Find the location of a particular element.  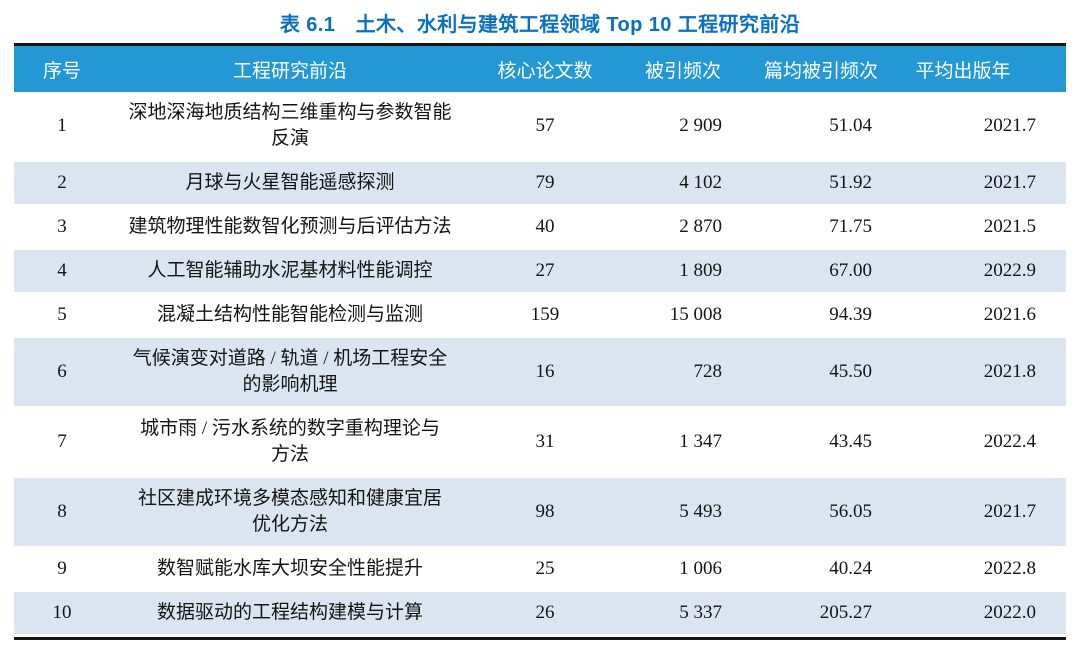

cell-citations: 728 is located at coordinates (708, 371).